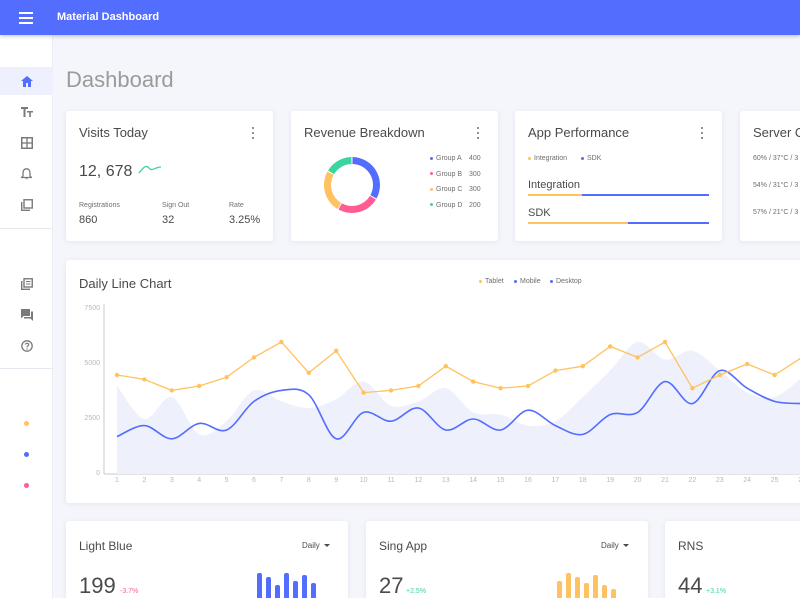  Describe the element at coordinates (26, 112) in the screenshot. I see `sidebar-item-typography` at that location.